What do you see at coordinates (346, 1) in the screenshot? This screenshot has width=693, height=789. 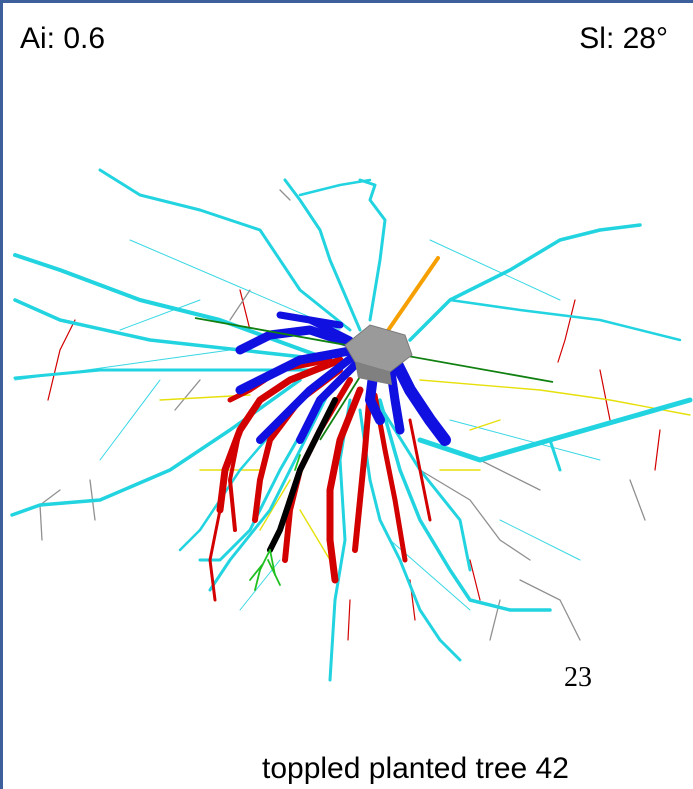 I see `frame-border-top` at bounding box center [346, 1].